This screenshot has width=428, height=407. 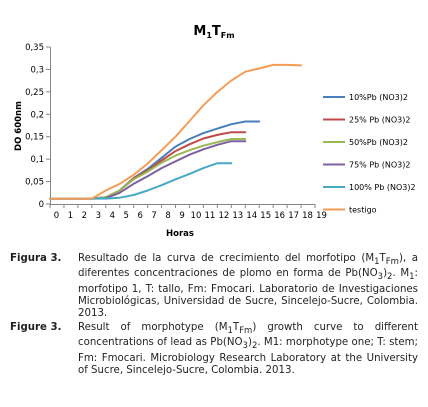 I want to click on legend-label: 10%Pb (NO3)2, so click(x=378, y=97).